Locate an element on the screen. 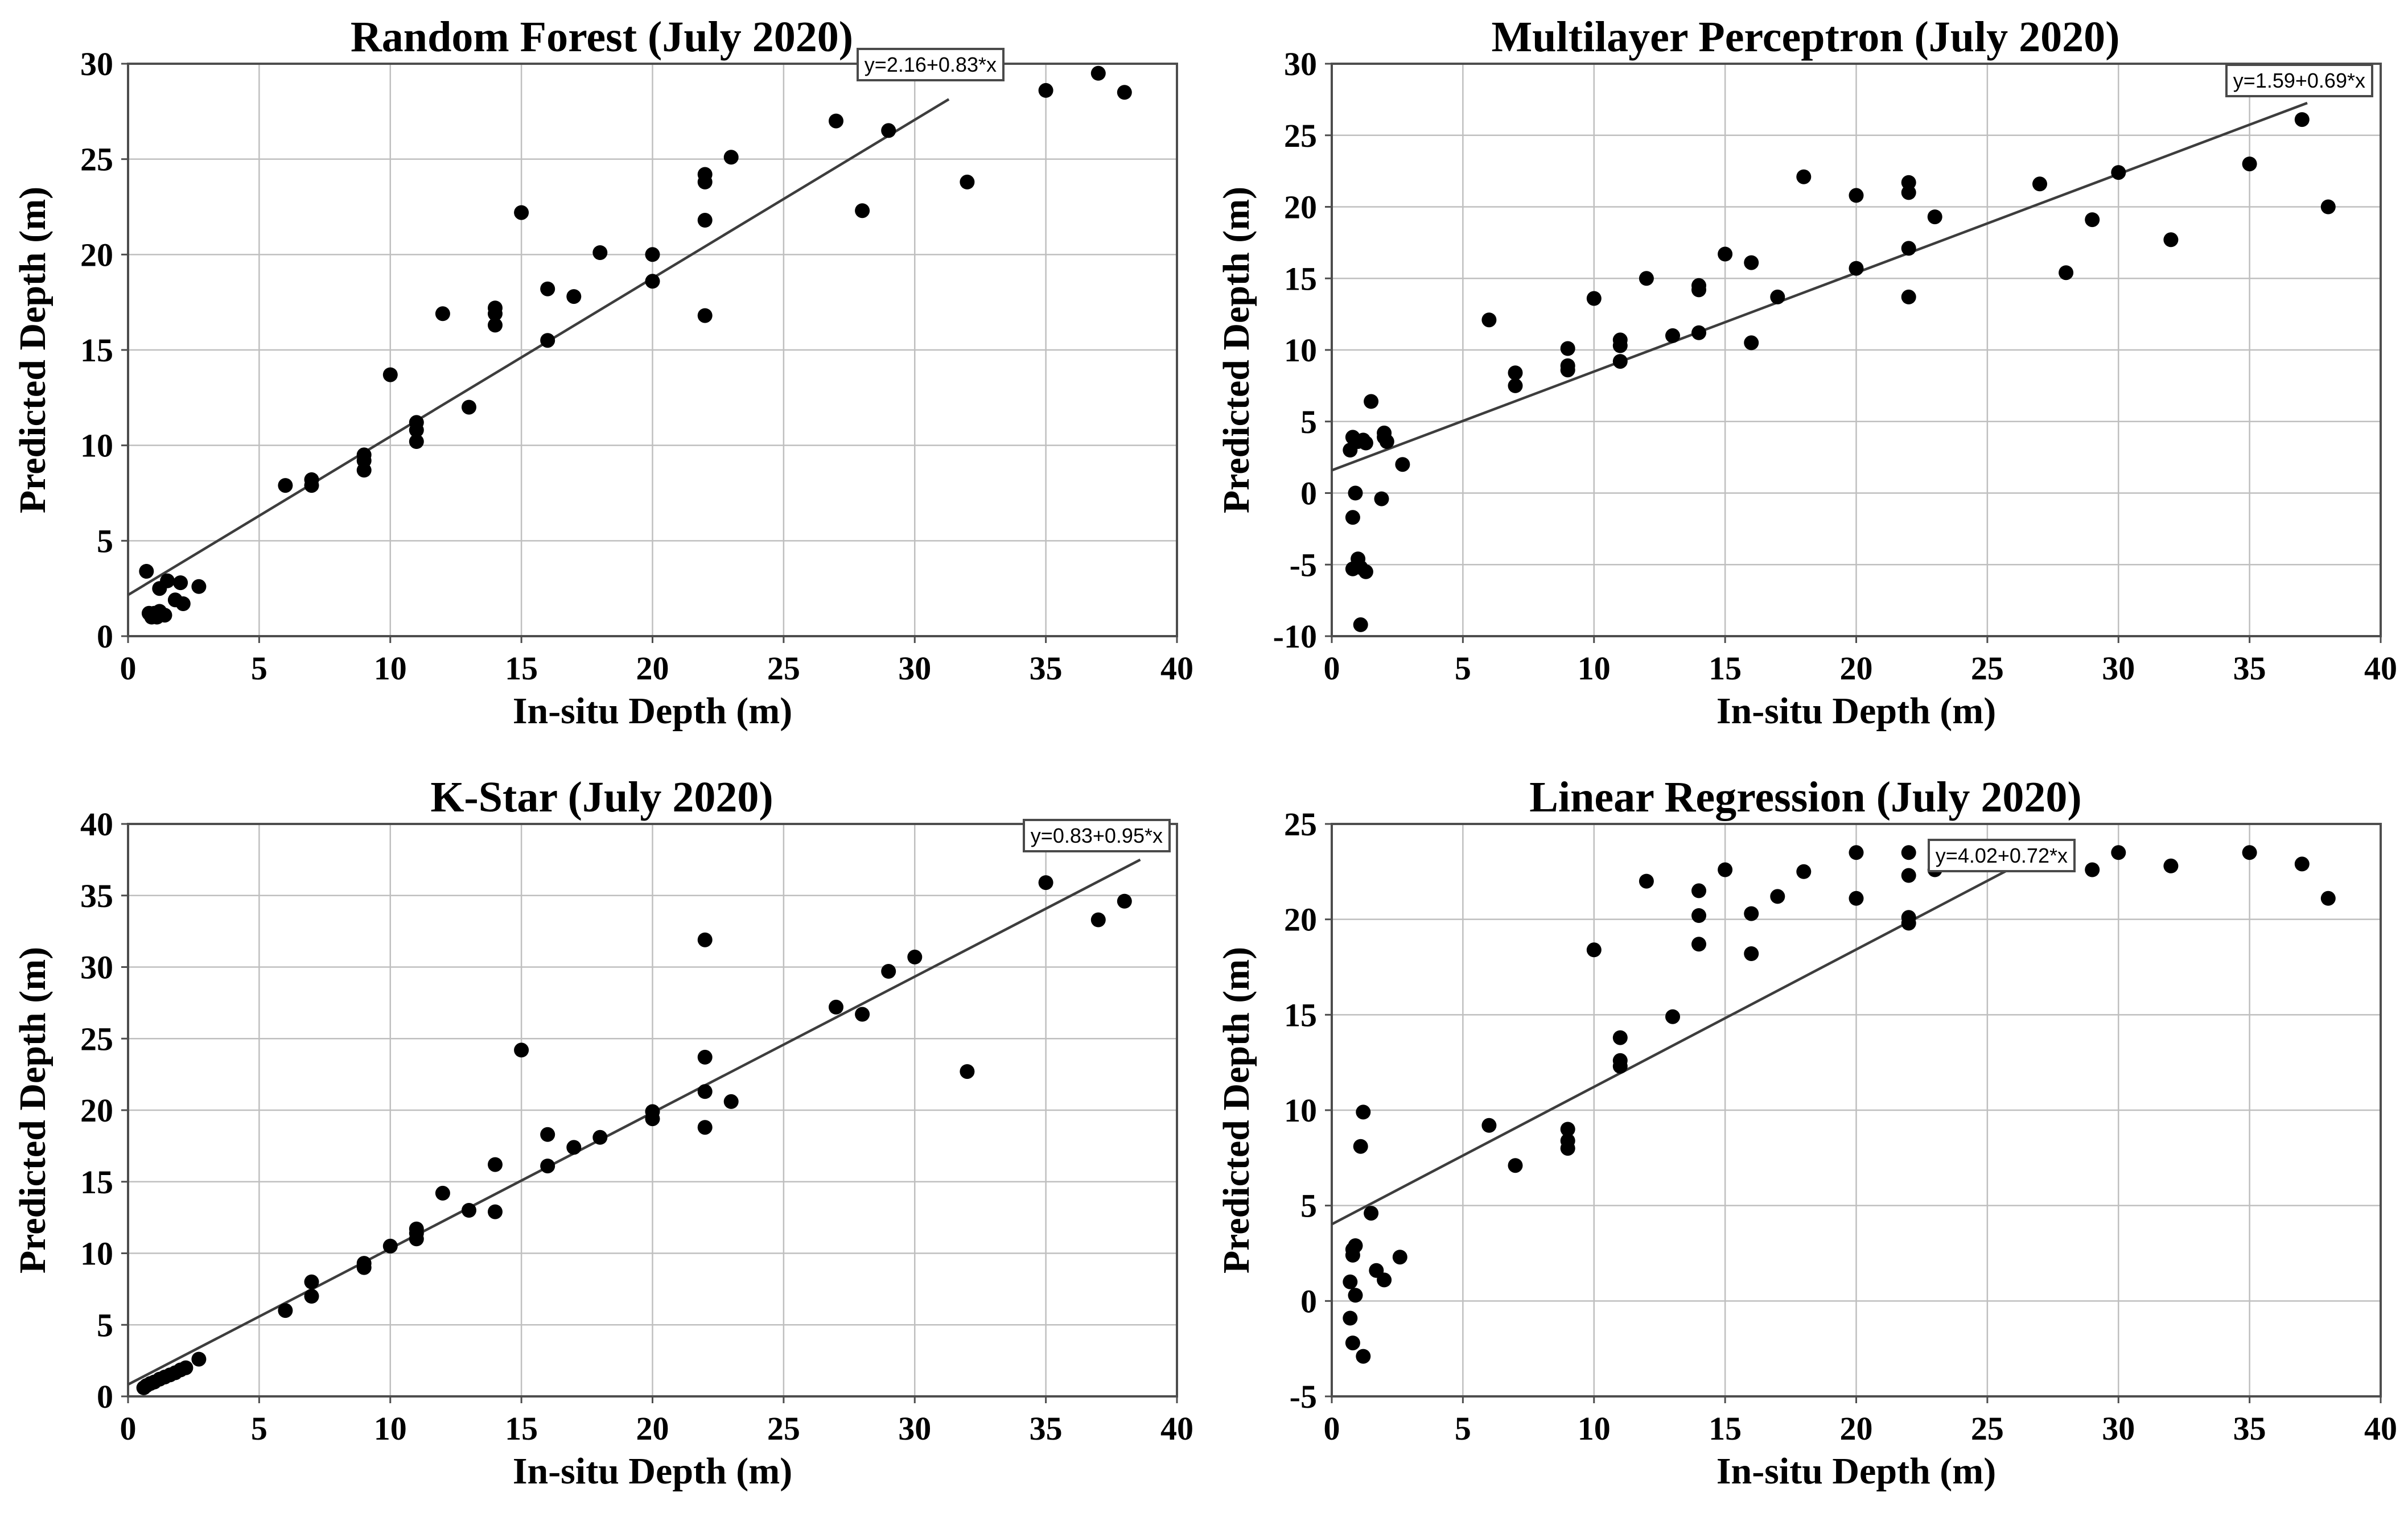  regression-equation-box: y=1.59+0.69*x is located at coordinates (2299, 80).